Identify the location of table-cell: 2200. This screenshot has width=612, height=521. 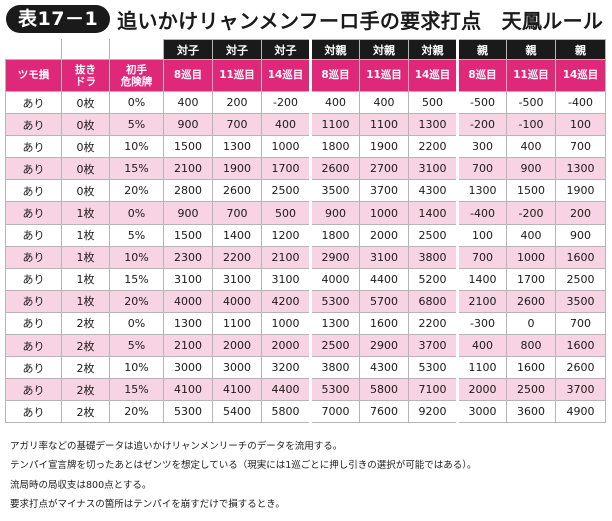
(433, 147).